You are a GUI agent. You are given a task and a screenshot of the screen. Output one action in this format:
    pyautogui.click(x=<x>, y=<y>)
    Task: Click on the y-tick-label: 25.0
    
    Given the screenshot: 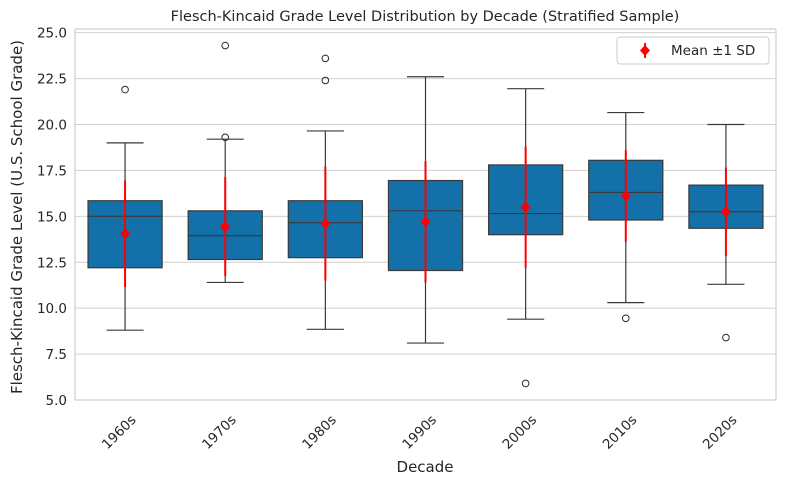 What is the action you would take?
    pyautogui.click(x=52, y=34)
    